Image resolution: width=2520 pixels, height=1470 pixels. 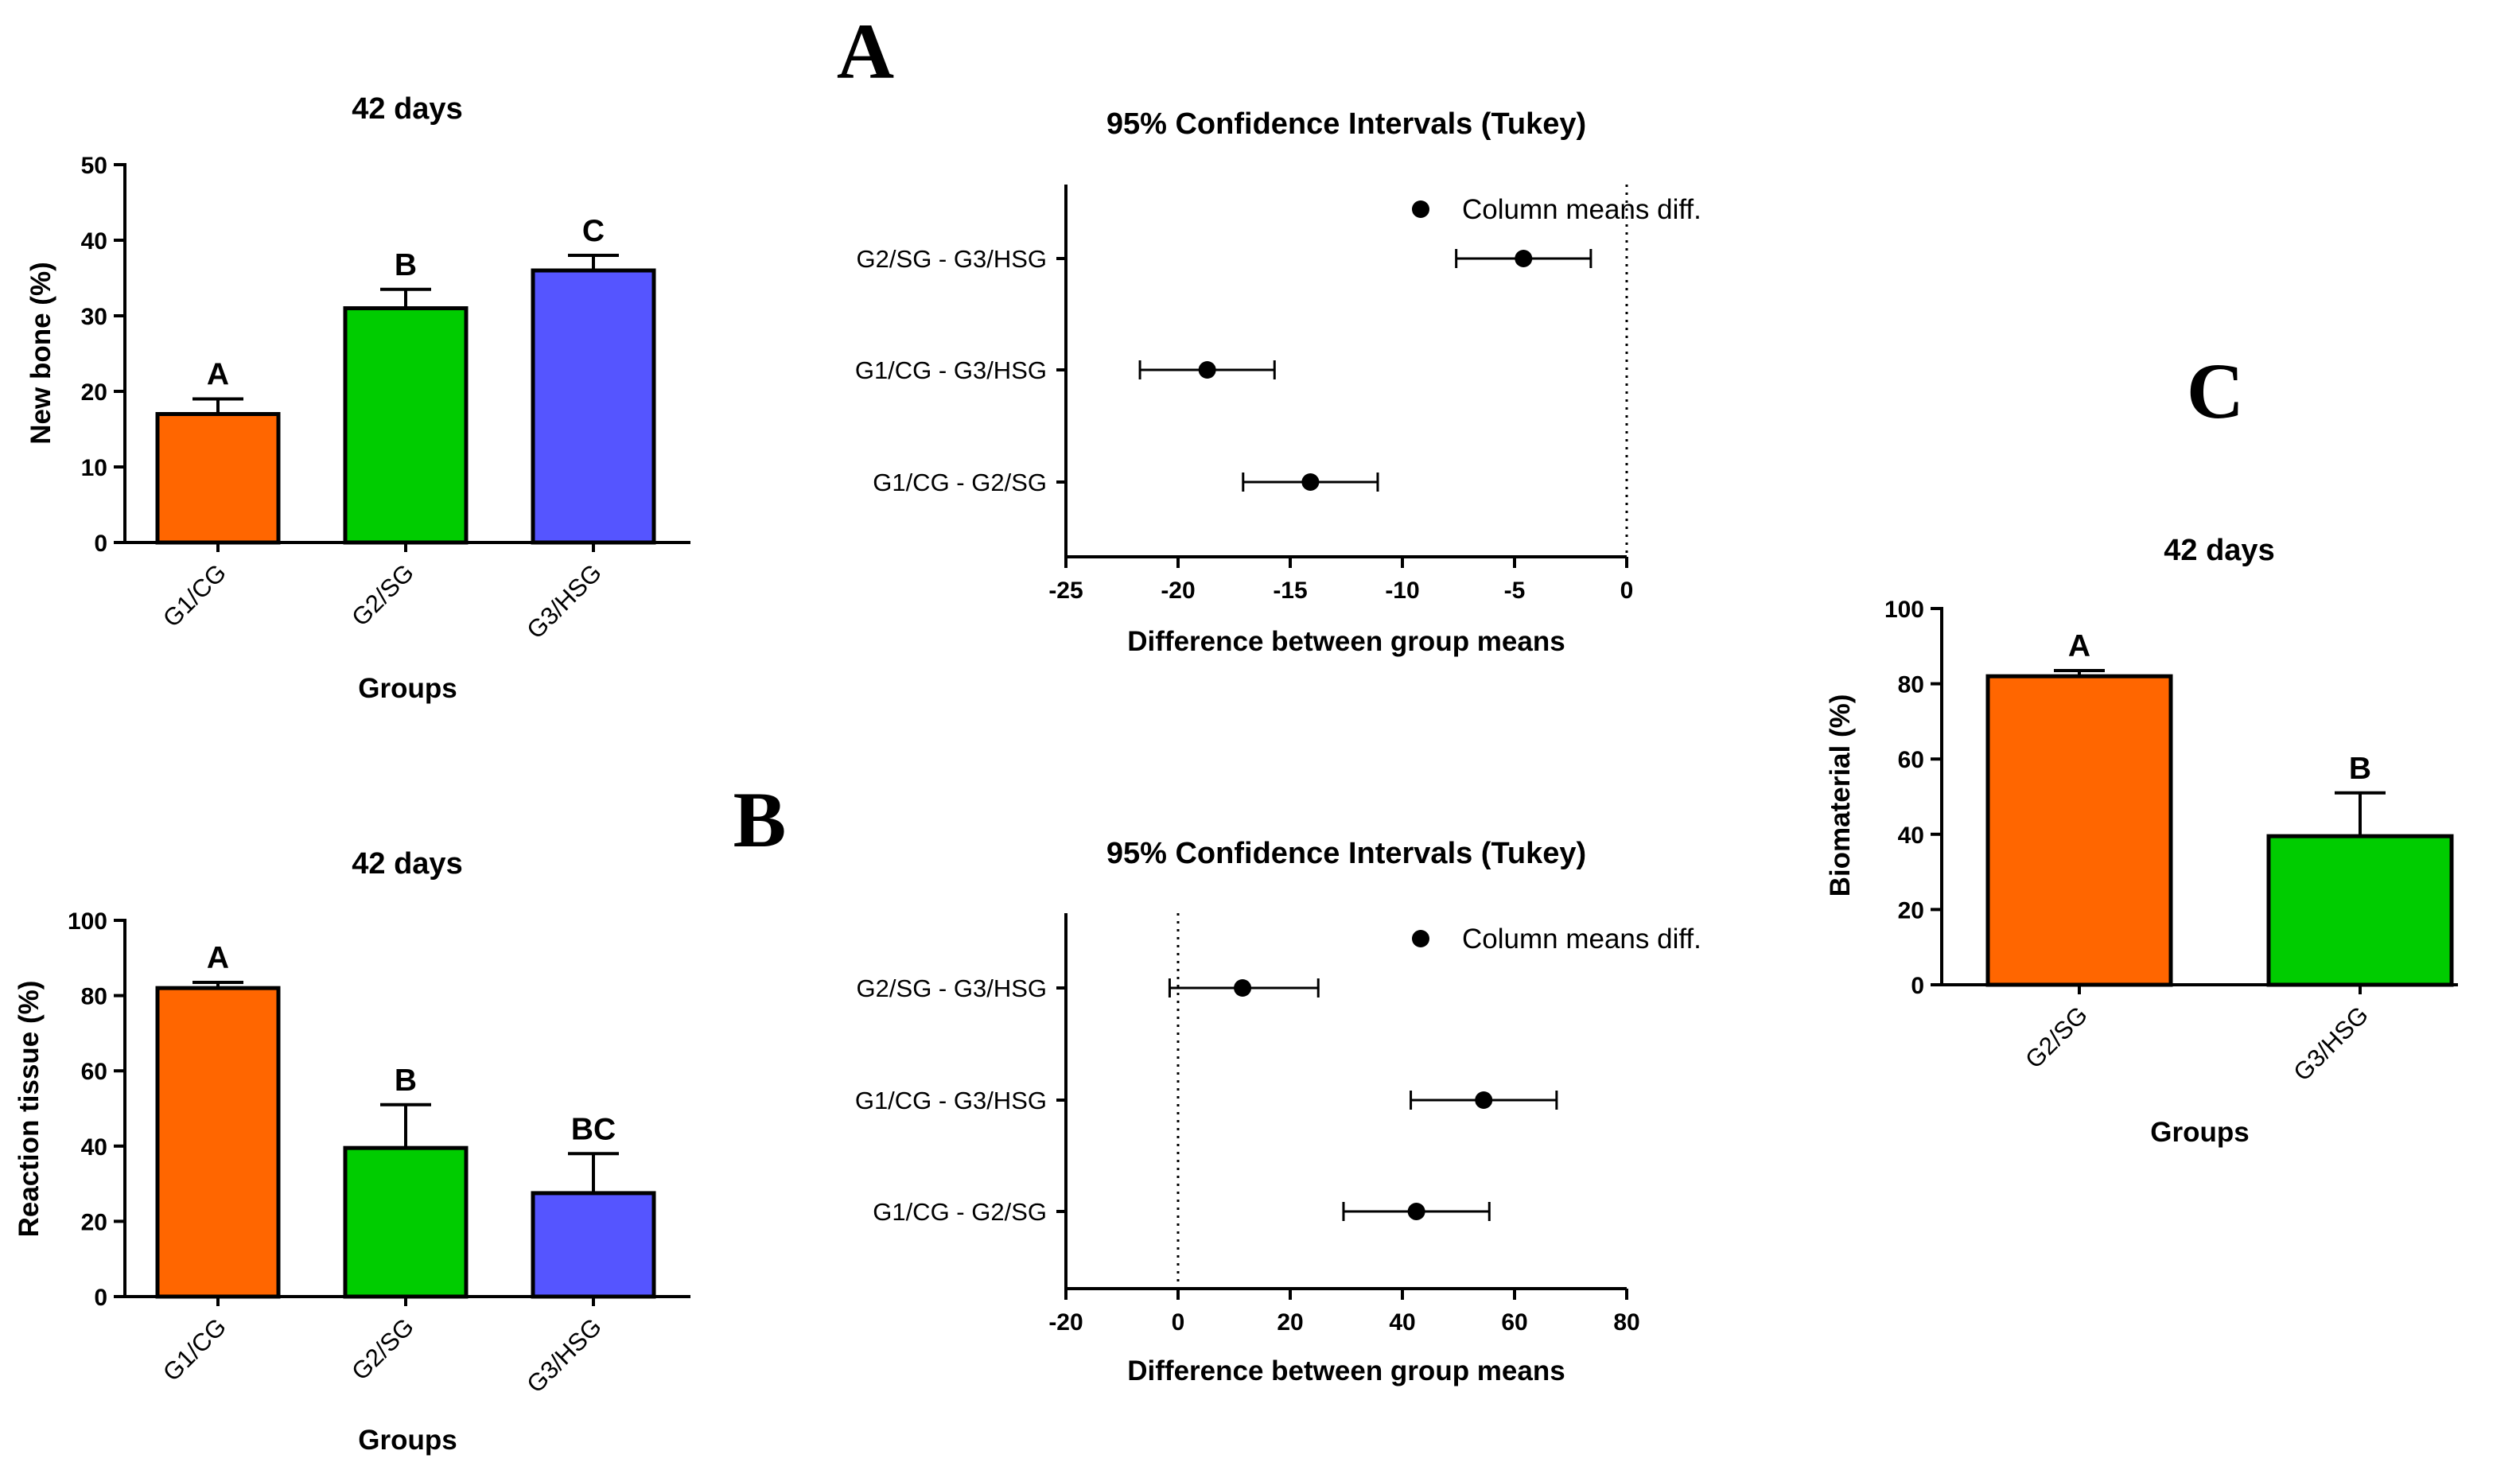 I want to click on y-tick-label: 10, so click(x=94, y=468).